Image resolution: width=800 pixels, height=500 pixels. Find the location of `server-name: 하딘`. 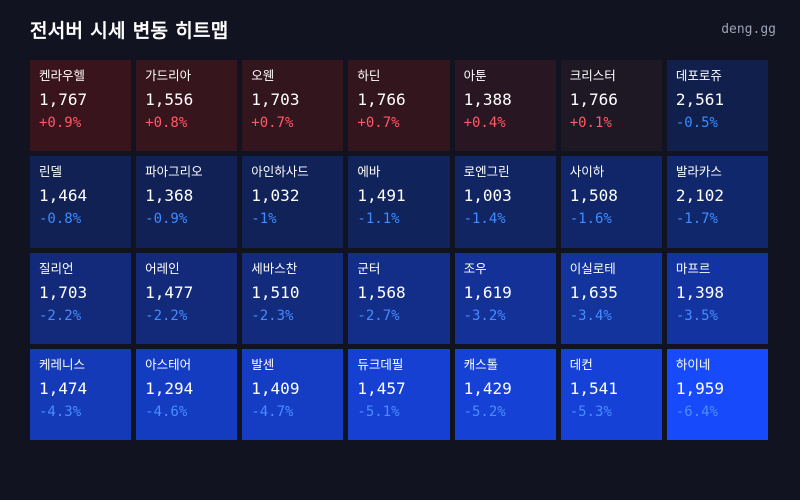

server-name: 하딘 is located at coordinates (369, 75).